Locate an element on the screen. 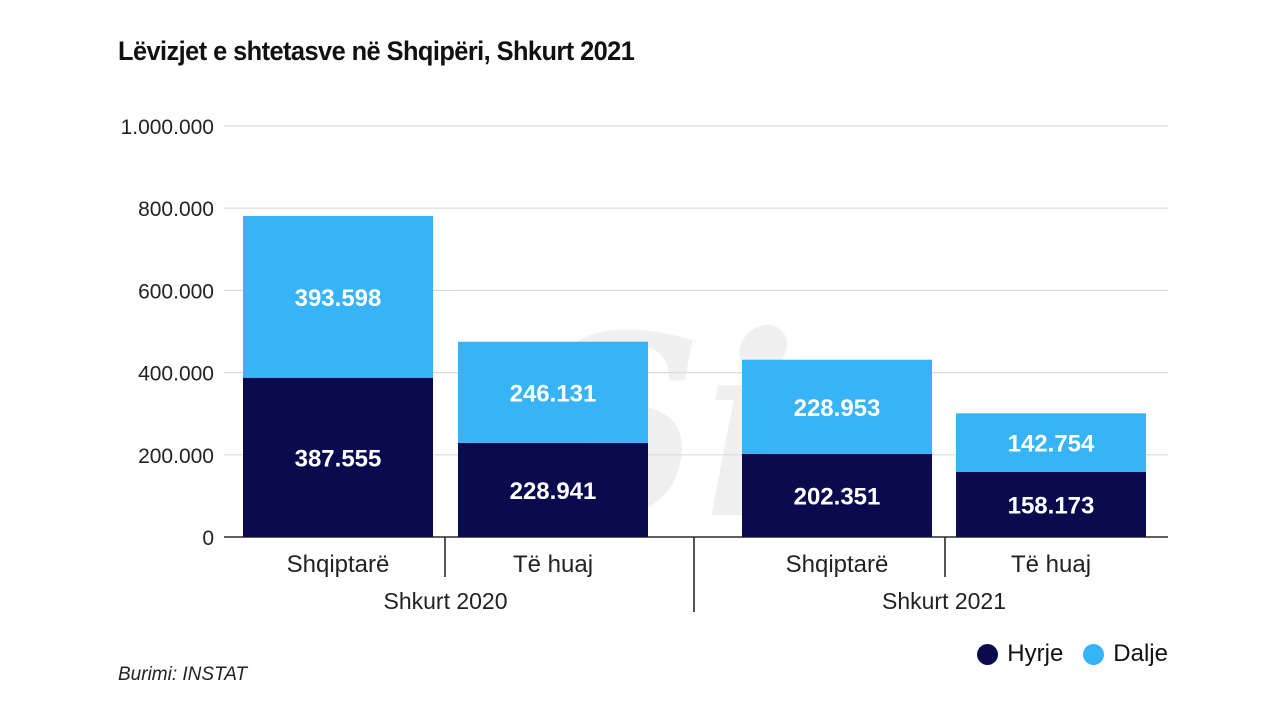  data-label: 158.173 is located at coordinates (1051, 505).